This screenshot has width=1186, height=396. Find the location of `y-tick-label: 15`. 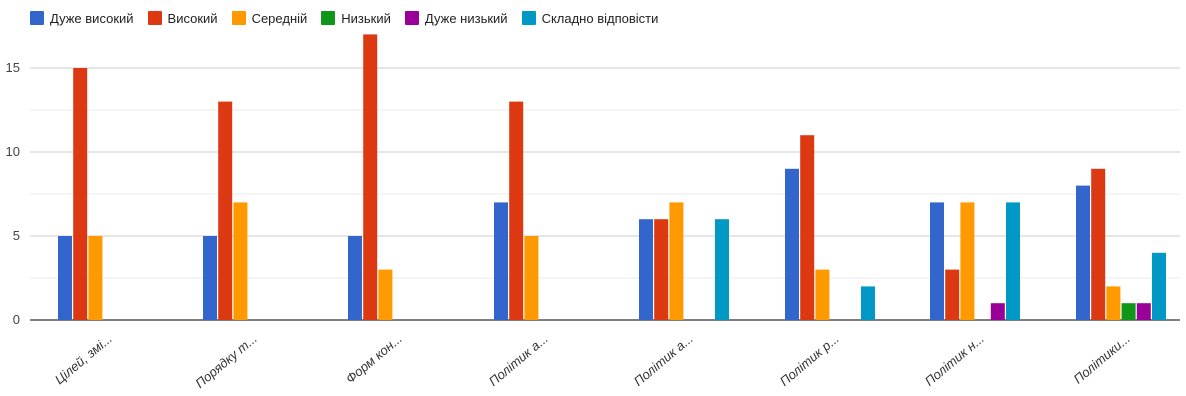

y-tick-label: 15 is located at coordinates (13, 67).